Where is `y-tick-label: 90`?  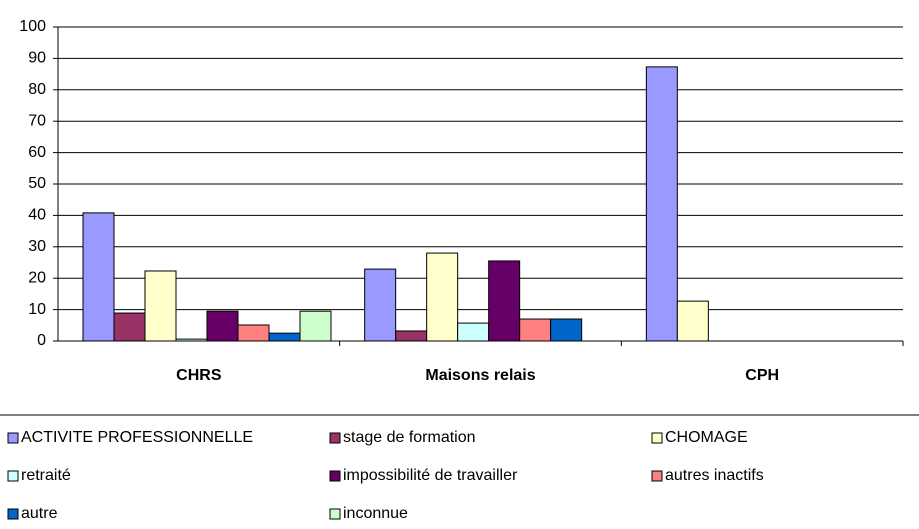 y-tick-label: 90 is located at coordinates (37, 58).